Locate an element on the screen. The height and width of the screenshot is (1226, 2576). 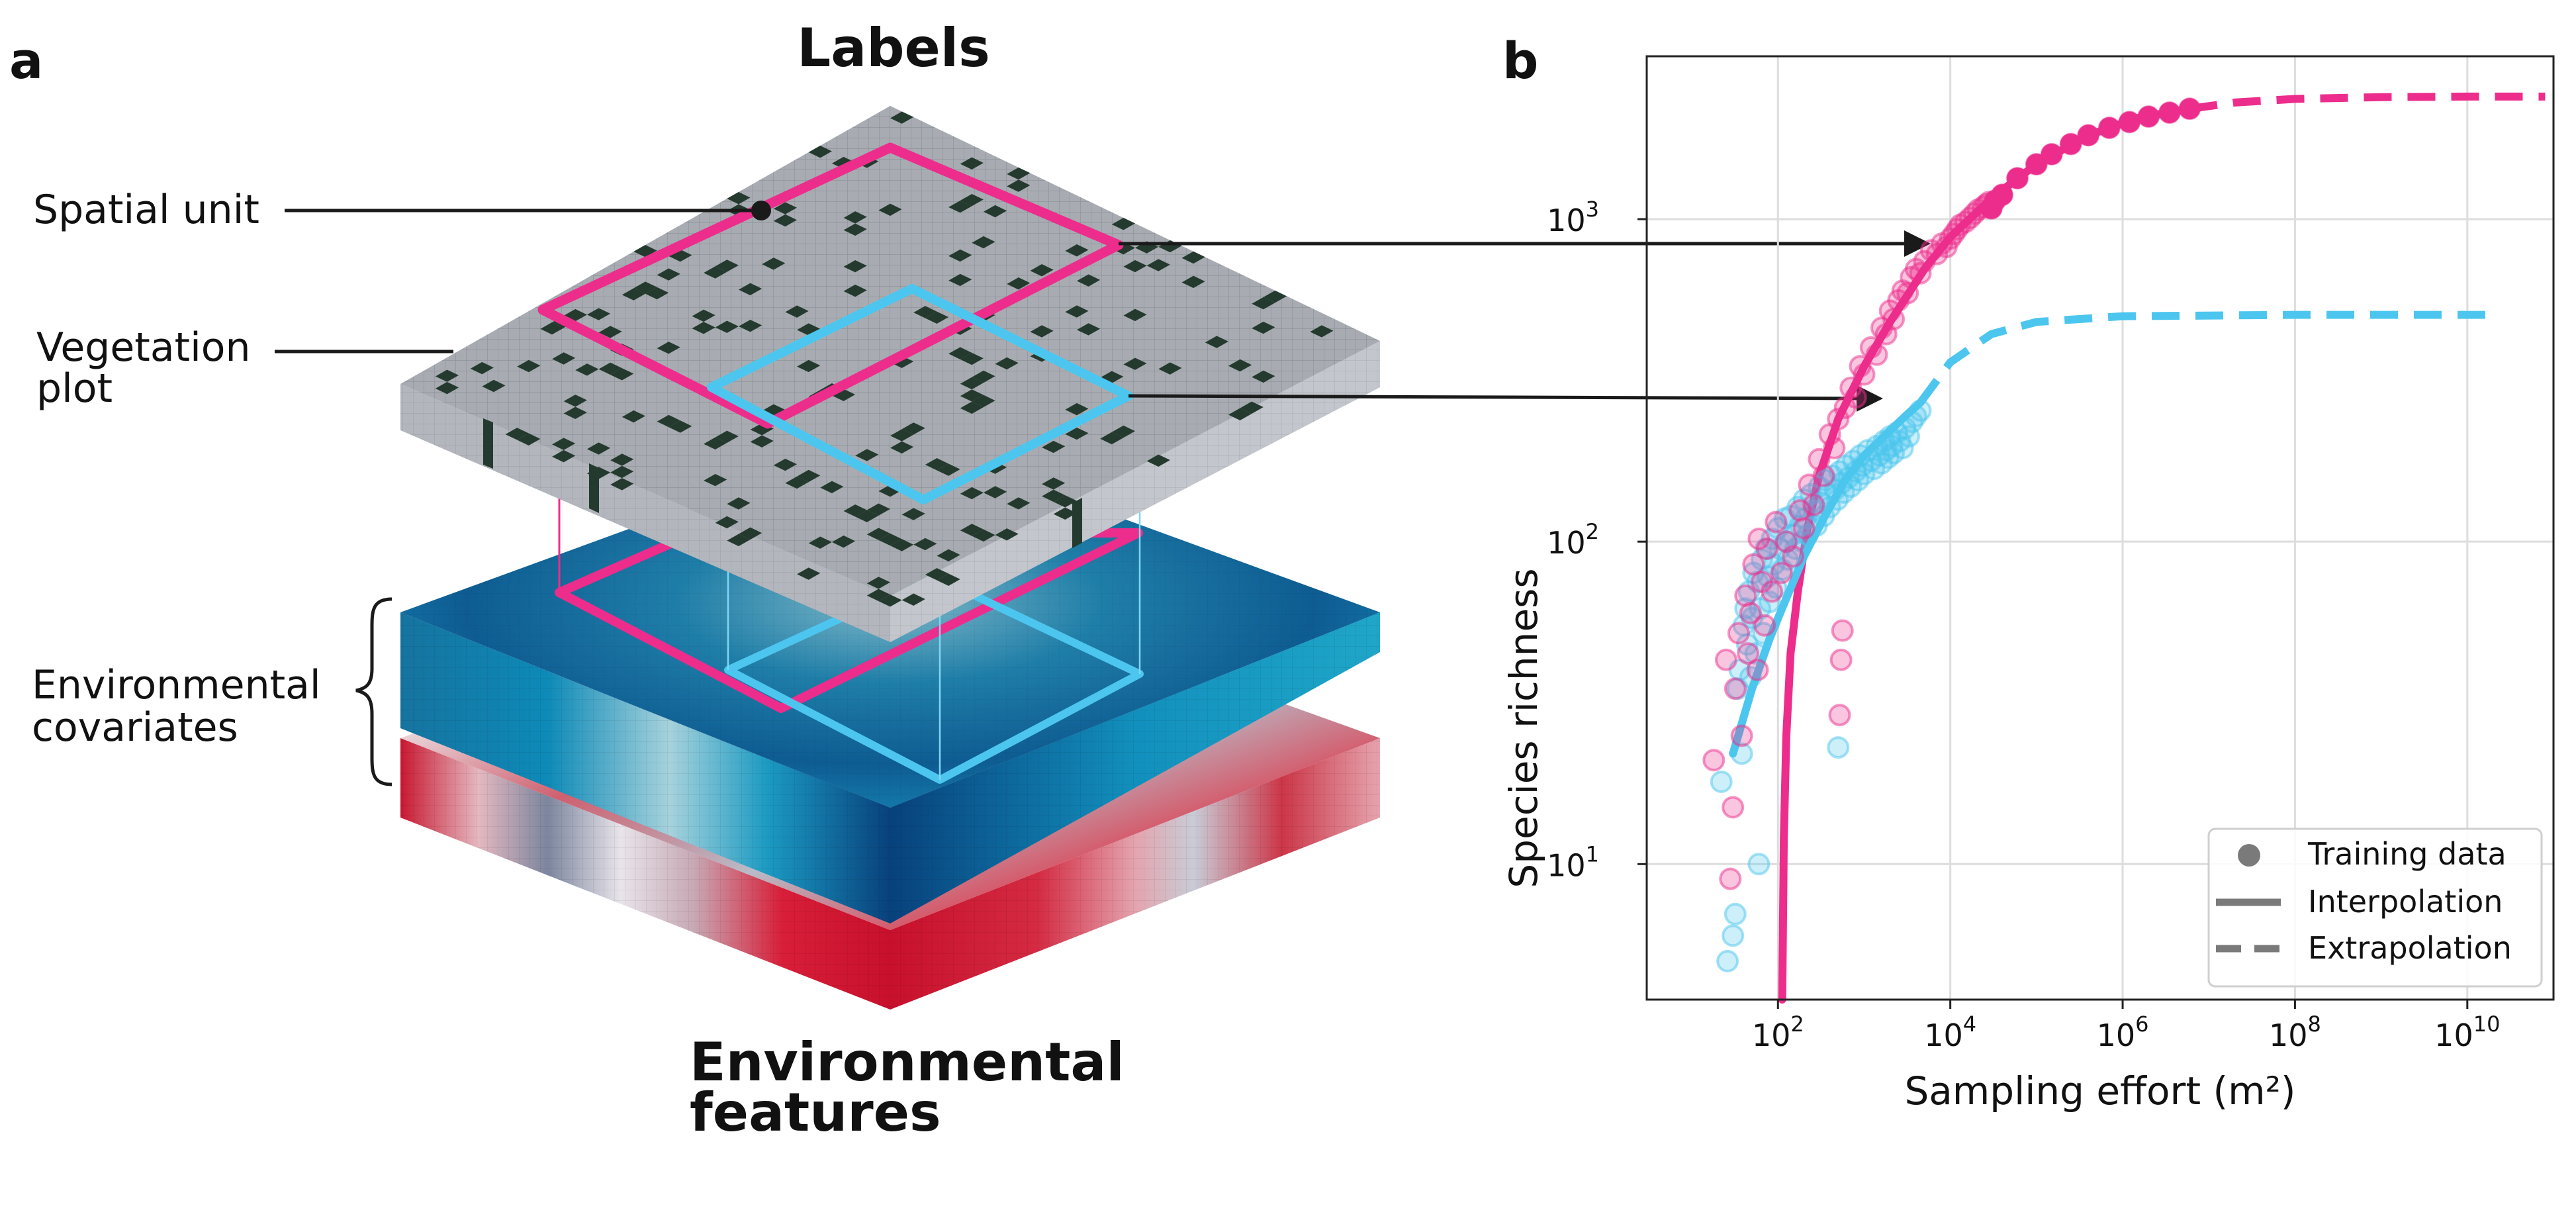
x-tick-label: 10¹⁰ is located at coordinates (2467, 1032).